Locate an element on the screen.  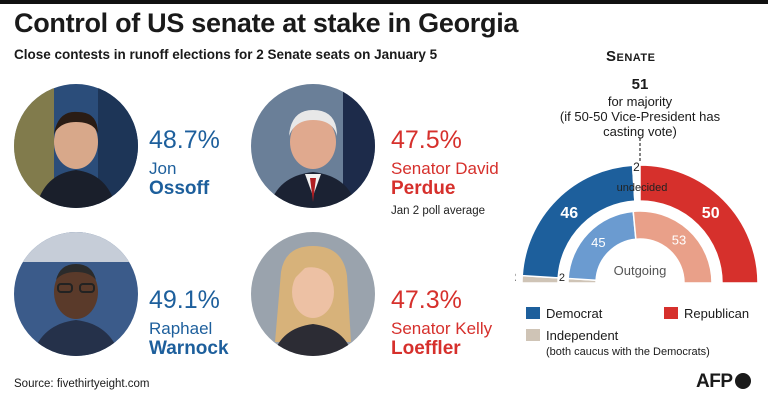
outgoing-slice-republican is located at coordinates (672, 247).